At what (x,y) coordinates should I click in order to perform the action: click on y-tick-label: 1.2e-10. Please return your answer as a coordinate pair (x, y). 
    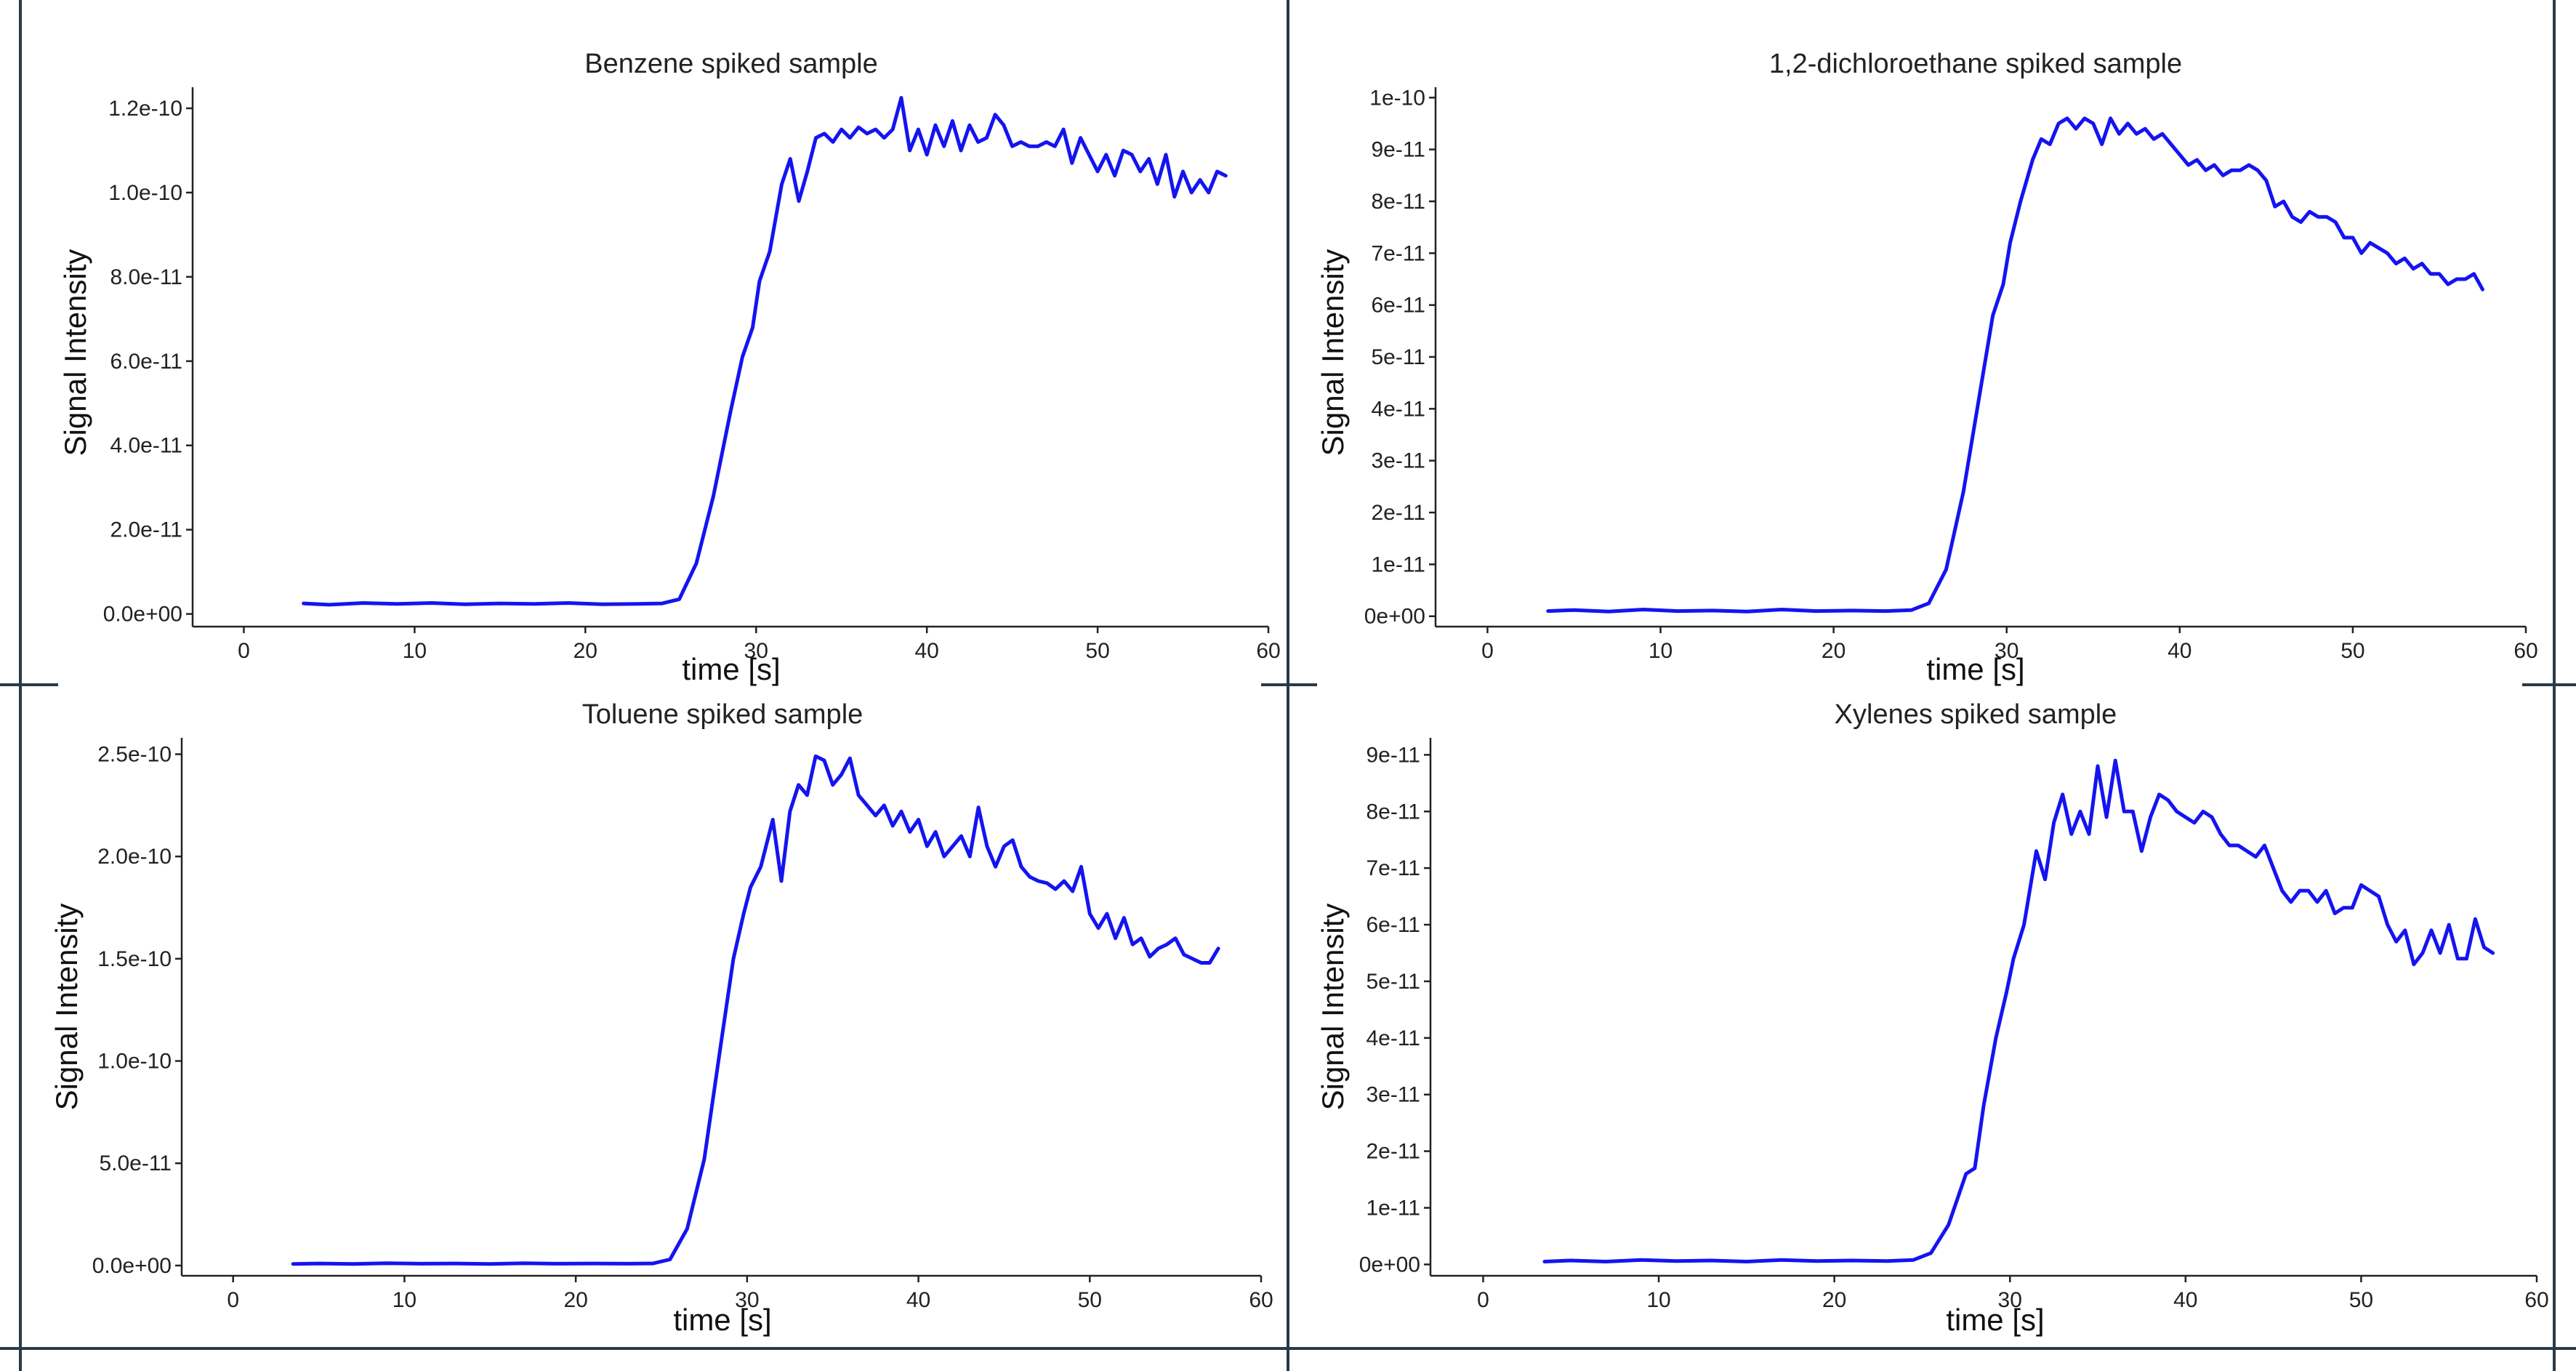
    Looking at the image, I should click on (145, 109).